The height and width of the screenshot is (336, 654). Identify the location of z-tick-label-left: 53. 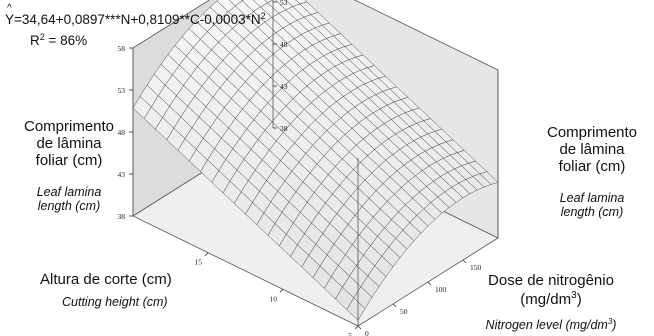
(122, 90).